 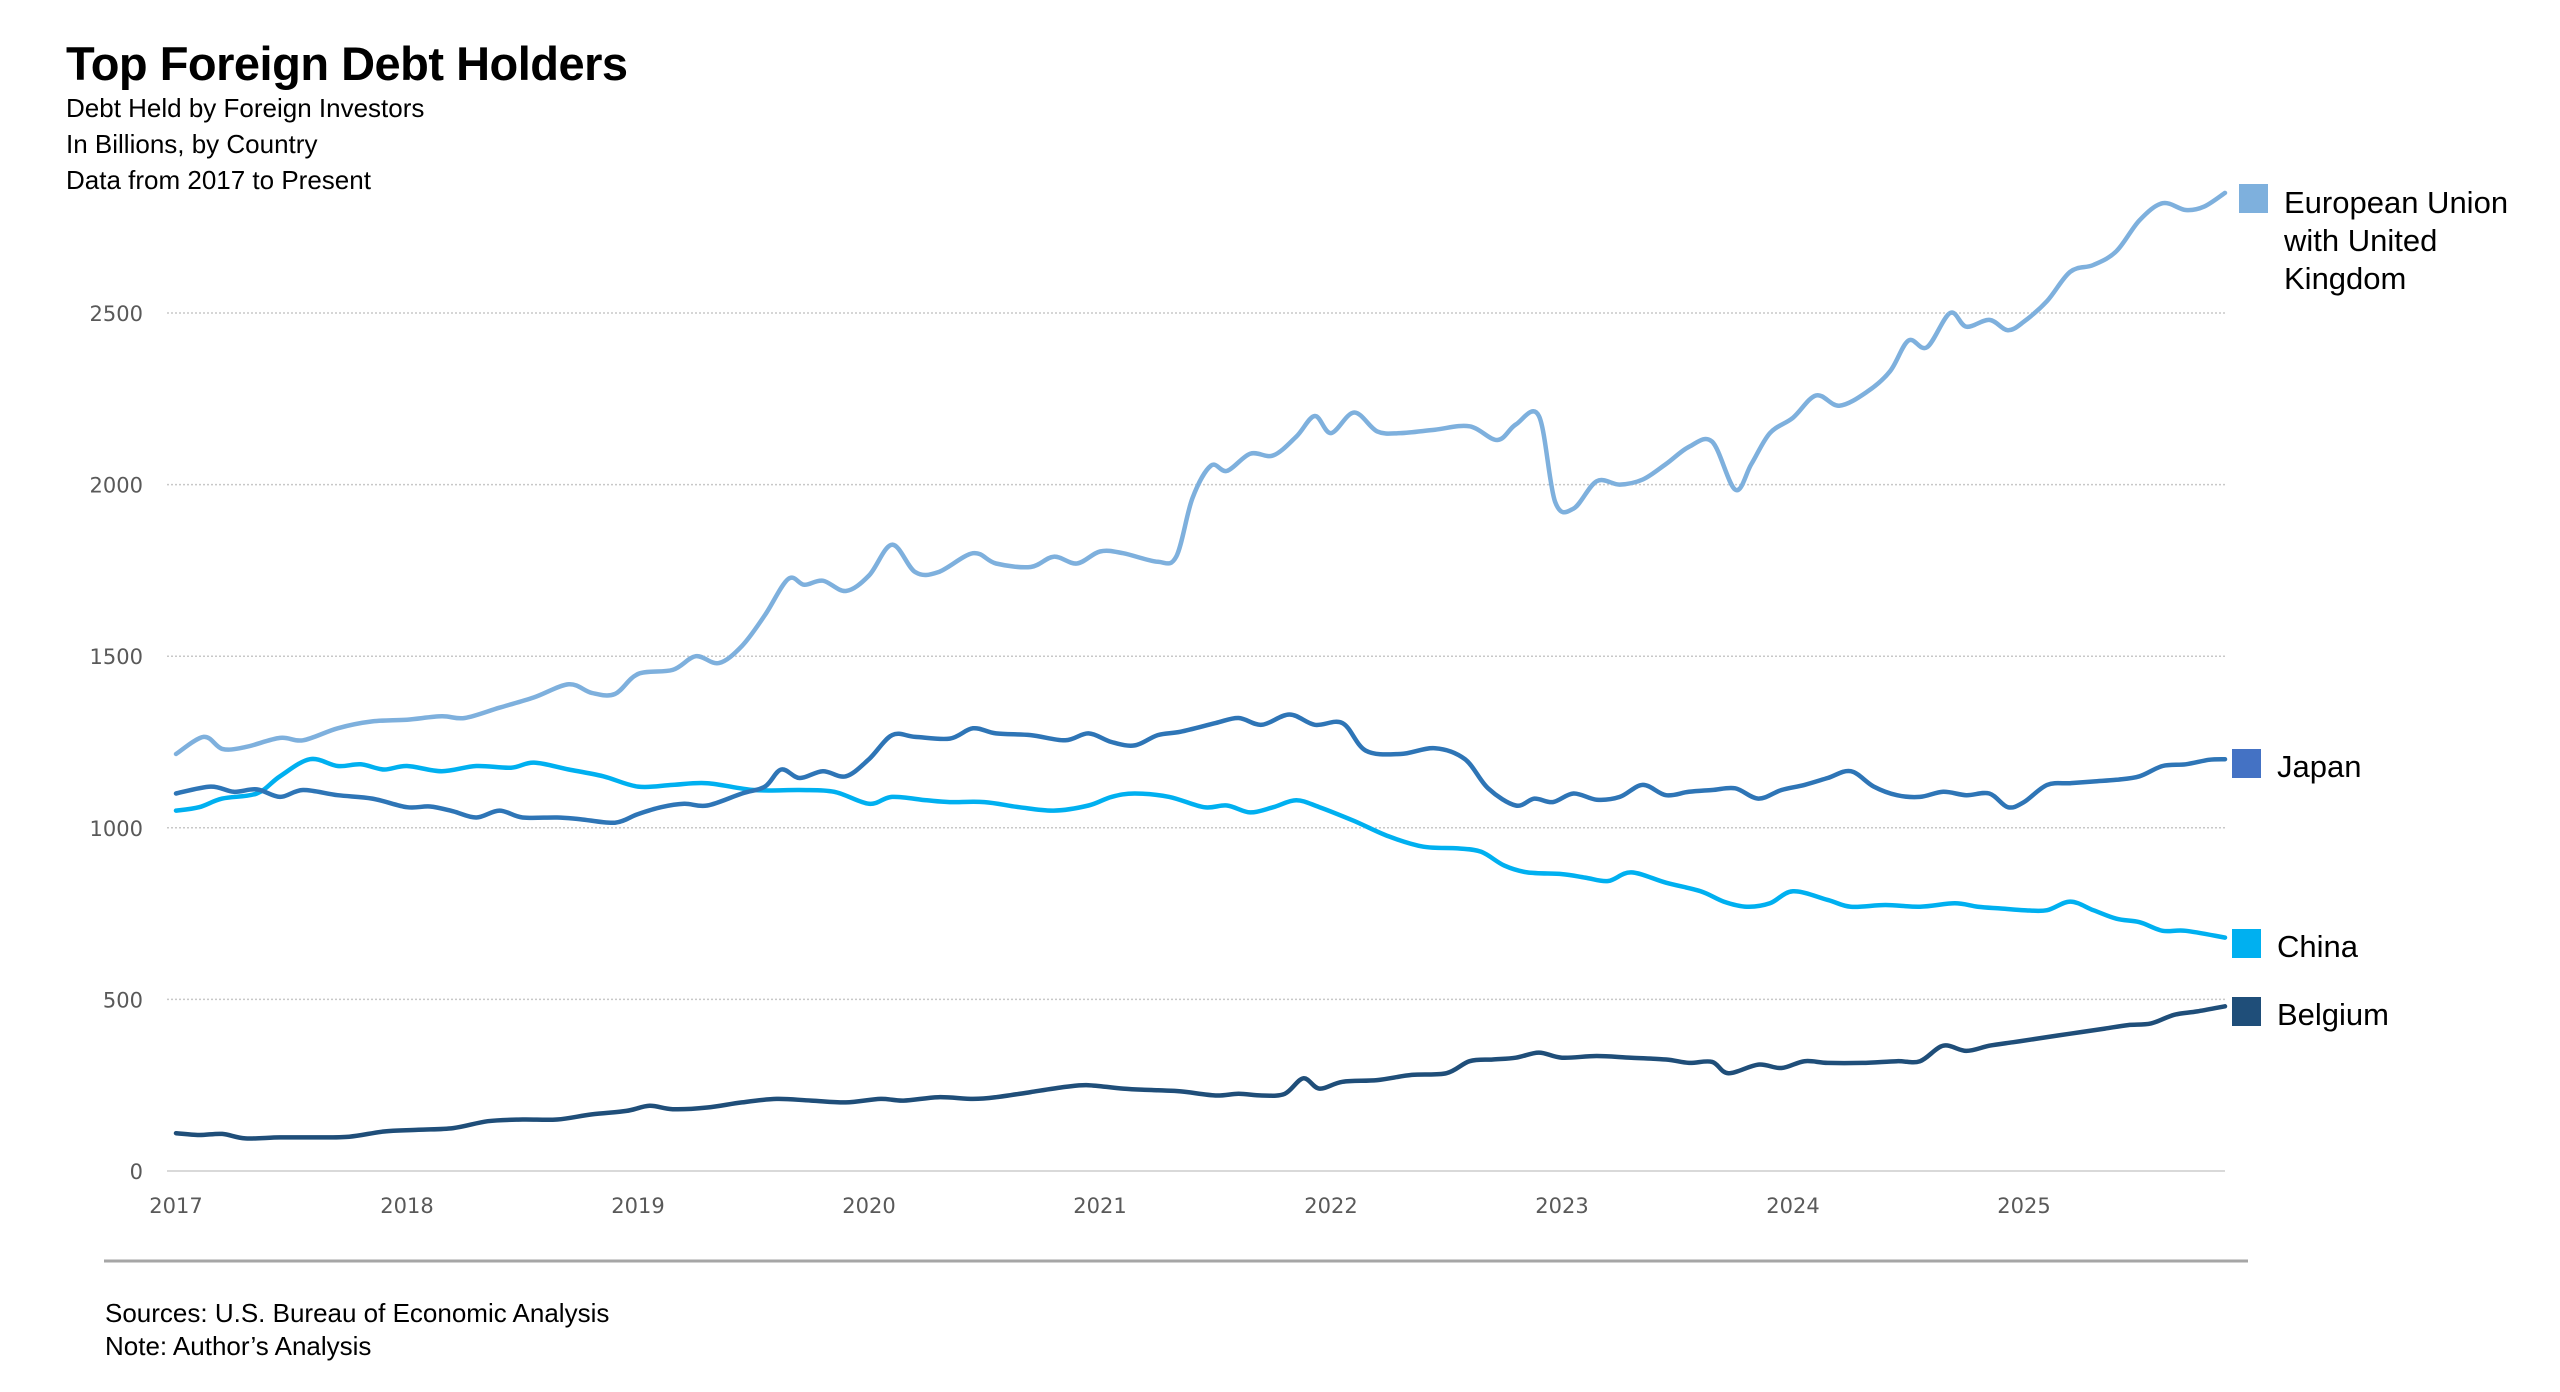 I want to click on legend-item-belgium: Belgium, so click(x=2310, y=1014).